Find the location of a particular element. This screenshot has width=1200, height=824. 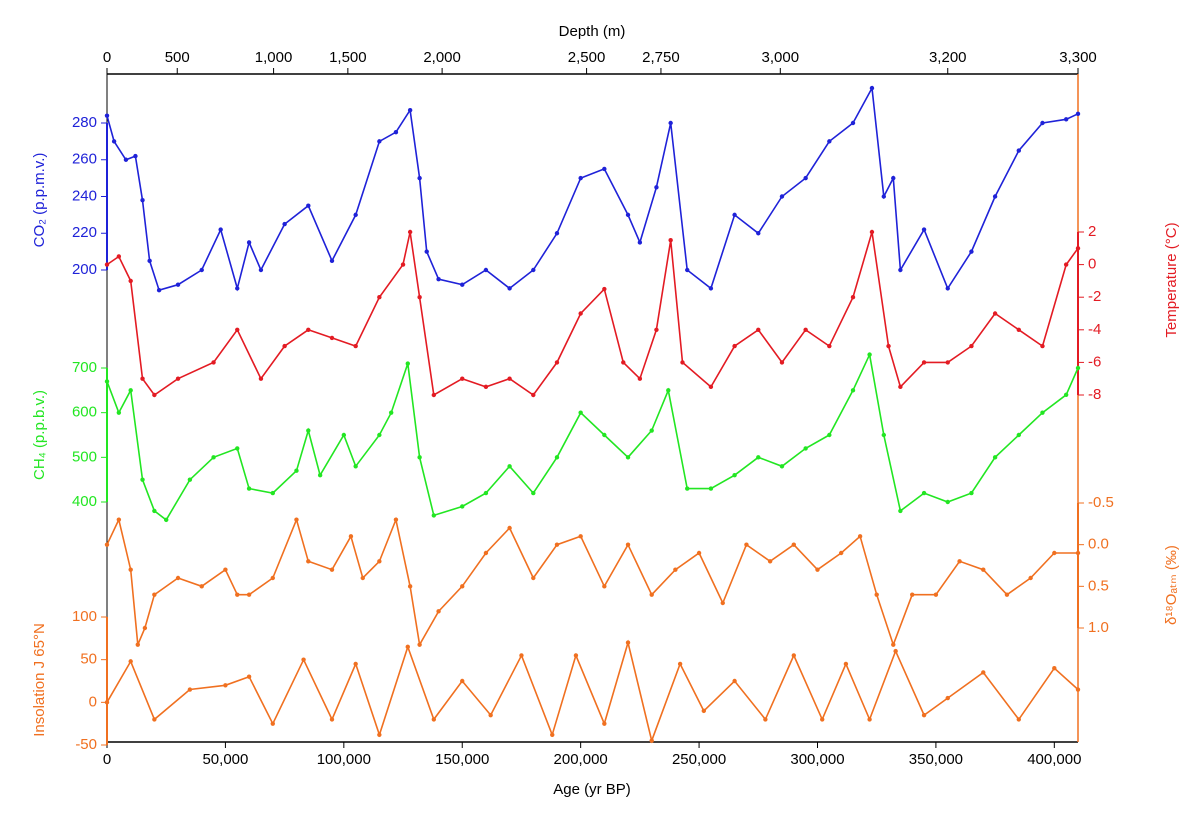

y-axis-label: CO₂ (p.p.m.v.) is located at coordinates (39, 200).